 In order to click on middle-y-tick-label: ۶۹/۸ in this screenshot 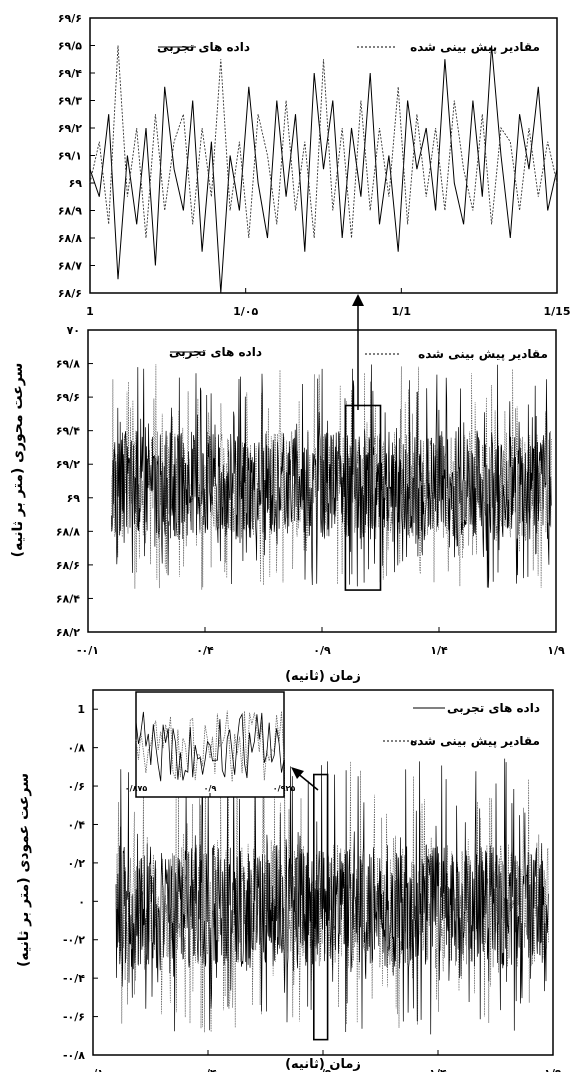, I will do `click(68, 364)`.